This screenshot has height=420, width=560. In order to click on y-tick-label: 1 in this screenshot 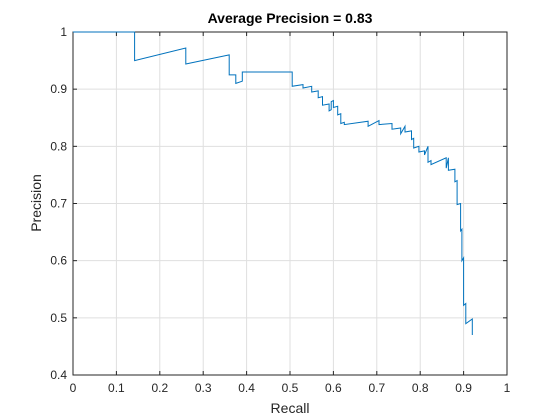, I will do `click(63, 32)`.